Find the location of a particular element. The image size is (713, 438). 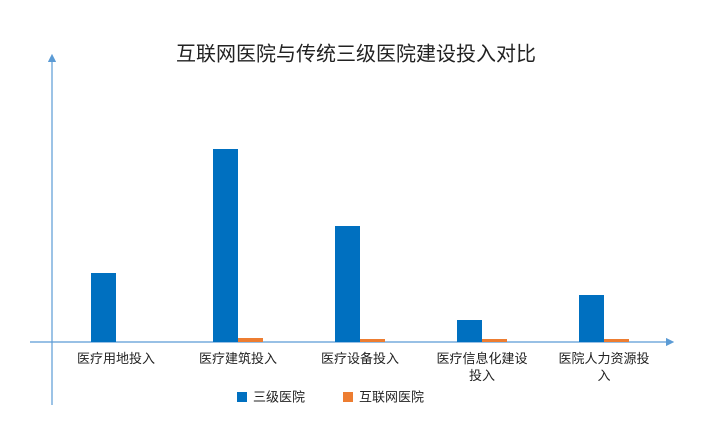

chart-title: 互联网医院与传统三级医院建设投入对比 is located at coordinates (356, 54).